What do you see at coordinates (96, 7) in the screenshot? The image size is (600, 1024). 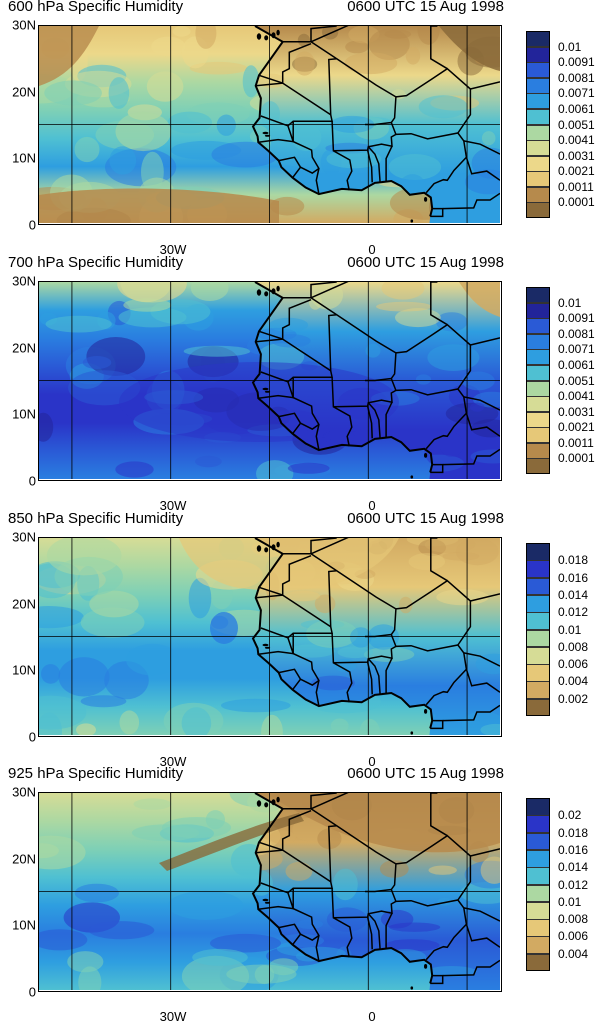 I see `panel-title: 600 hPa Specific Humidity` at bounding box center [96, 7].